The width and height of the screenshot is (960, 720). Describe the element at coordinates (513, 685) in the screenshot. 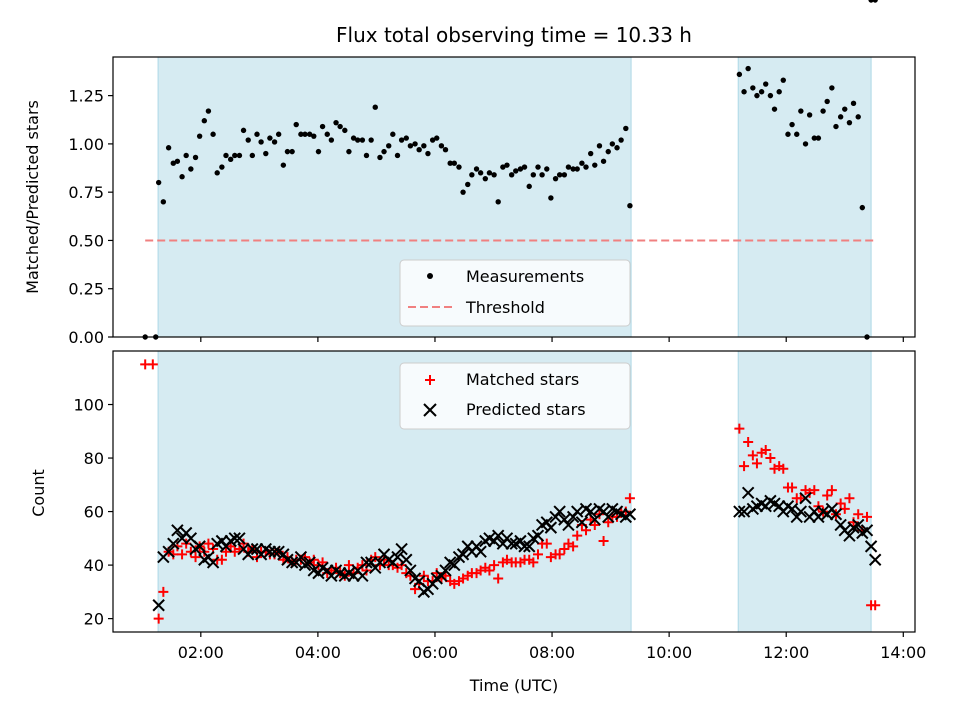

I see `x-axis-label: Time (UTC)` at that location.